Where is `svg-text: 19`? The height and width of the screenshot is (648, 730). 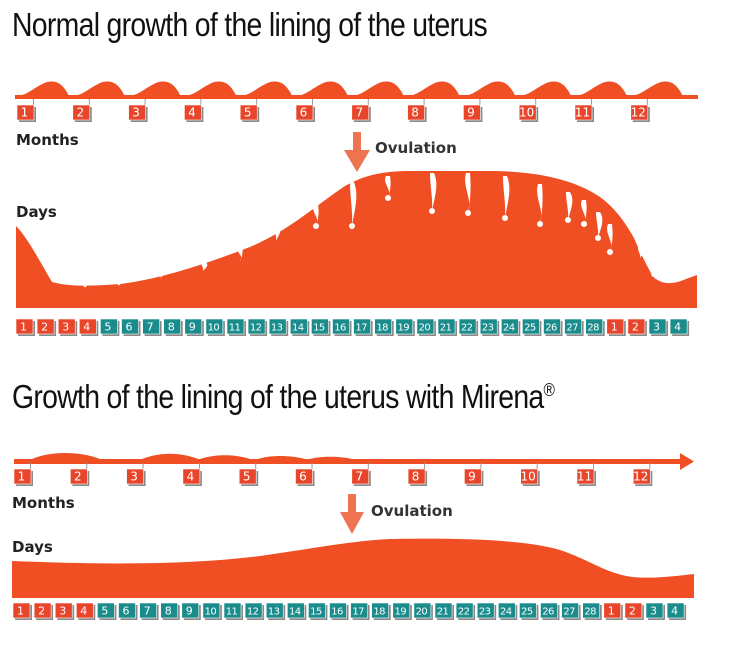 svg-text: 19 is located at coordinates (401, 612).